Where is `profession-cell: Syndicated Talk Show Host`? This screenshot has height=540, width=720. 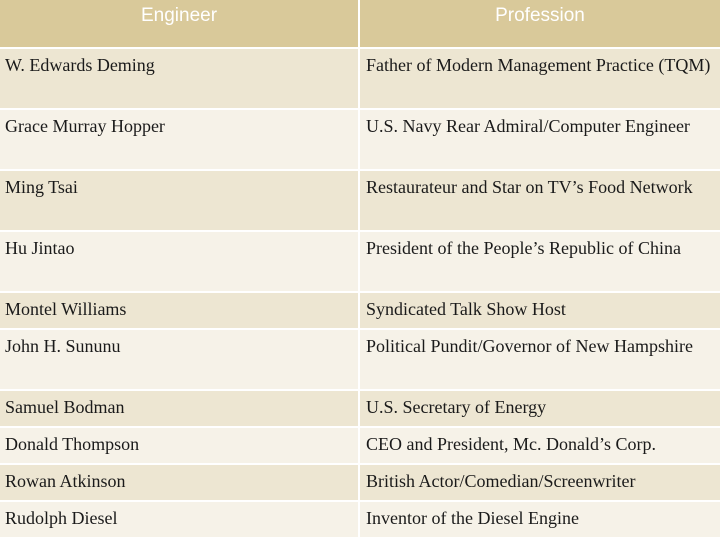 profession-cell: Syndicated Talk Show Host is located at coordinates (539, 311).